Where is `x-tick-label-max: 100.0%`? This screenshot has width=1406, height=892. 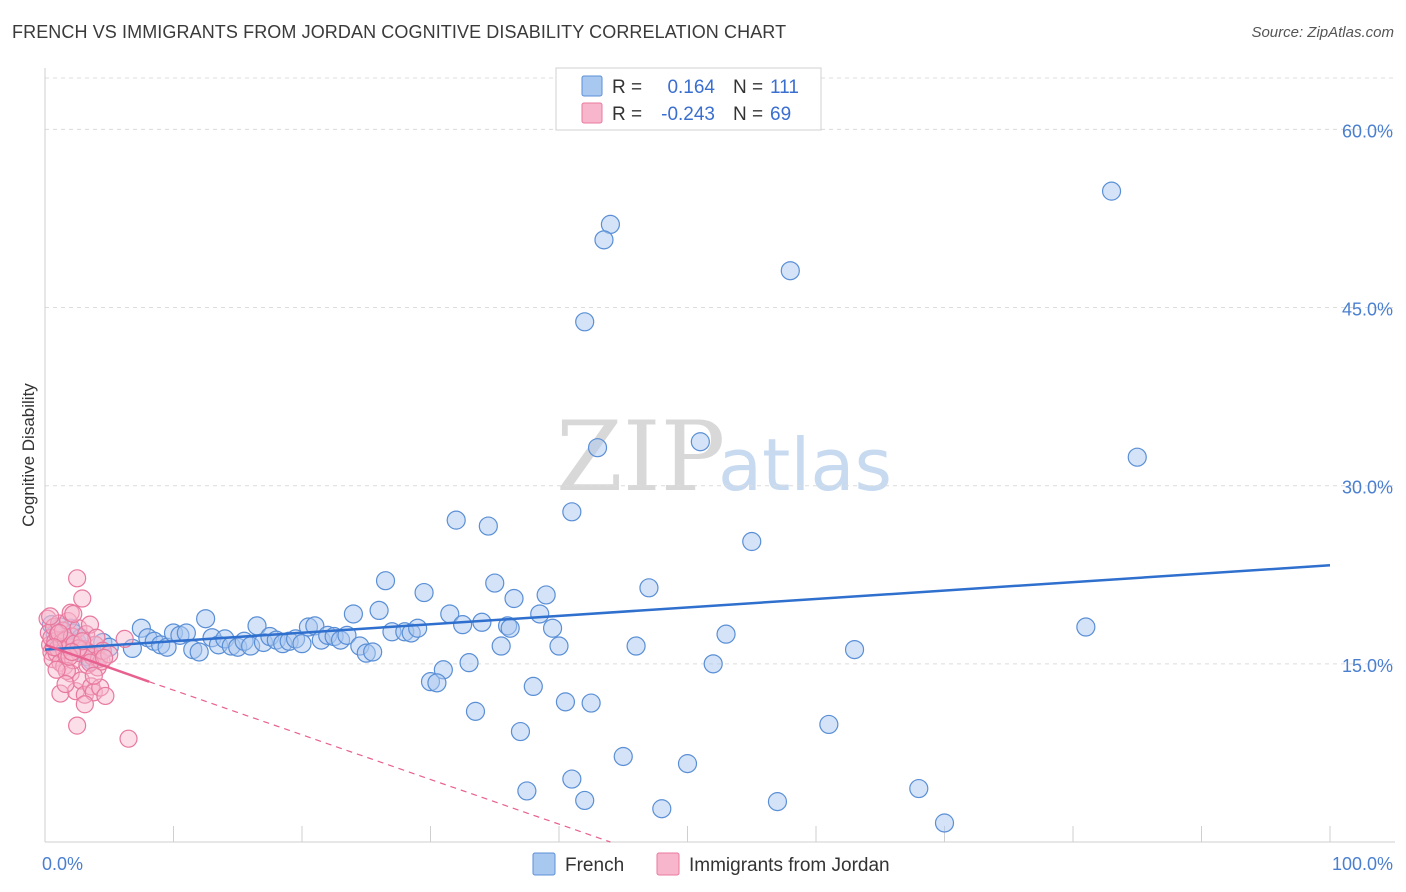 x-tick-label-max: 100.0% is located at coordinates (1362, 864).